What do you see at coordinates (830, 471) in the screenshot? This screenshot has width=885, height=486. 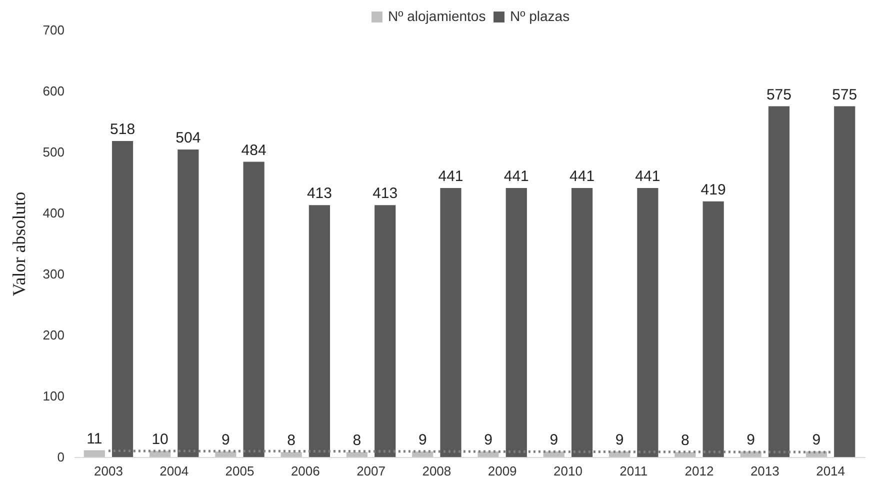 I see `x-tick-label: 2014` at bounding box center [830, 471].